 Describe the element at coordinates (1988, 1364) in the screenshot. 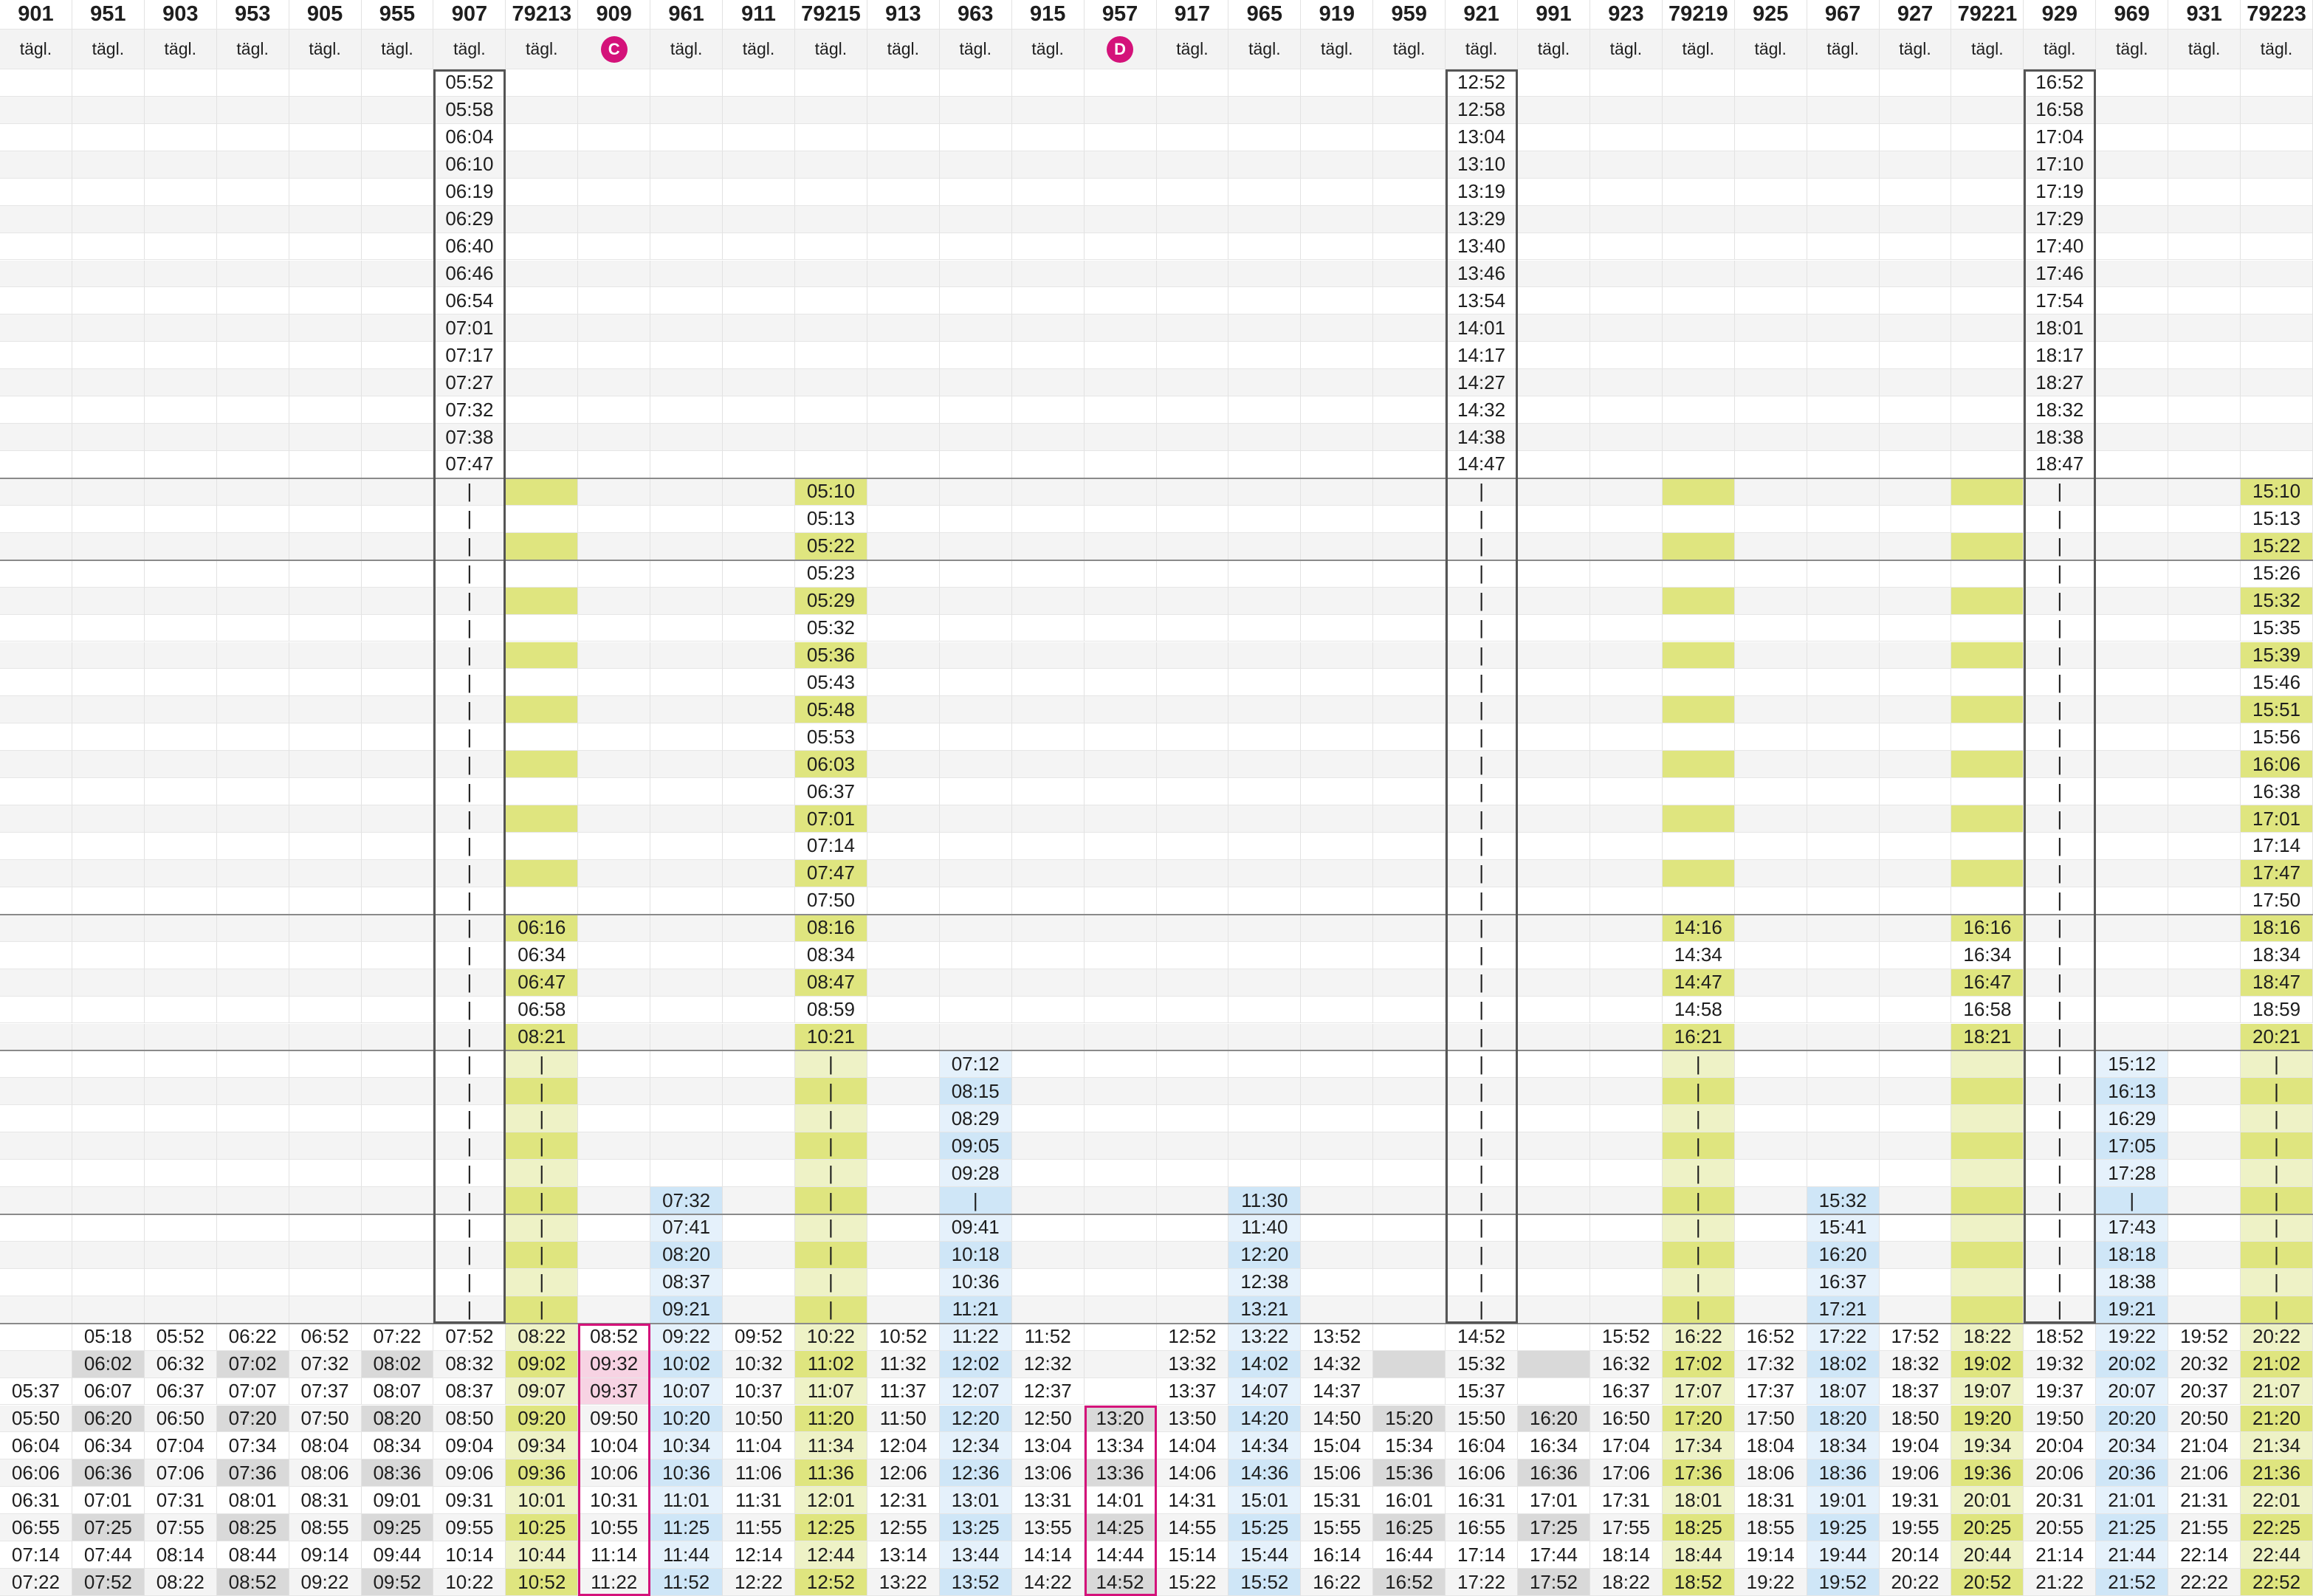

I see `time-cell: 19:02` at that location.